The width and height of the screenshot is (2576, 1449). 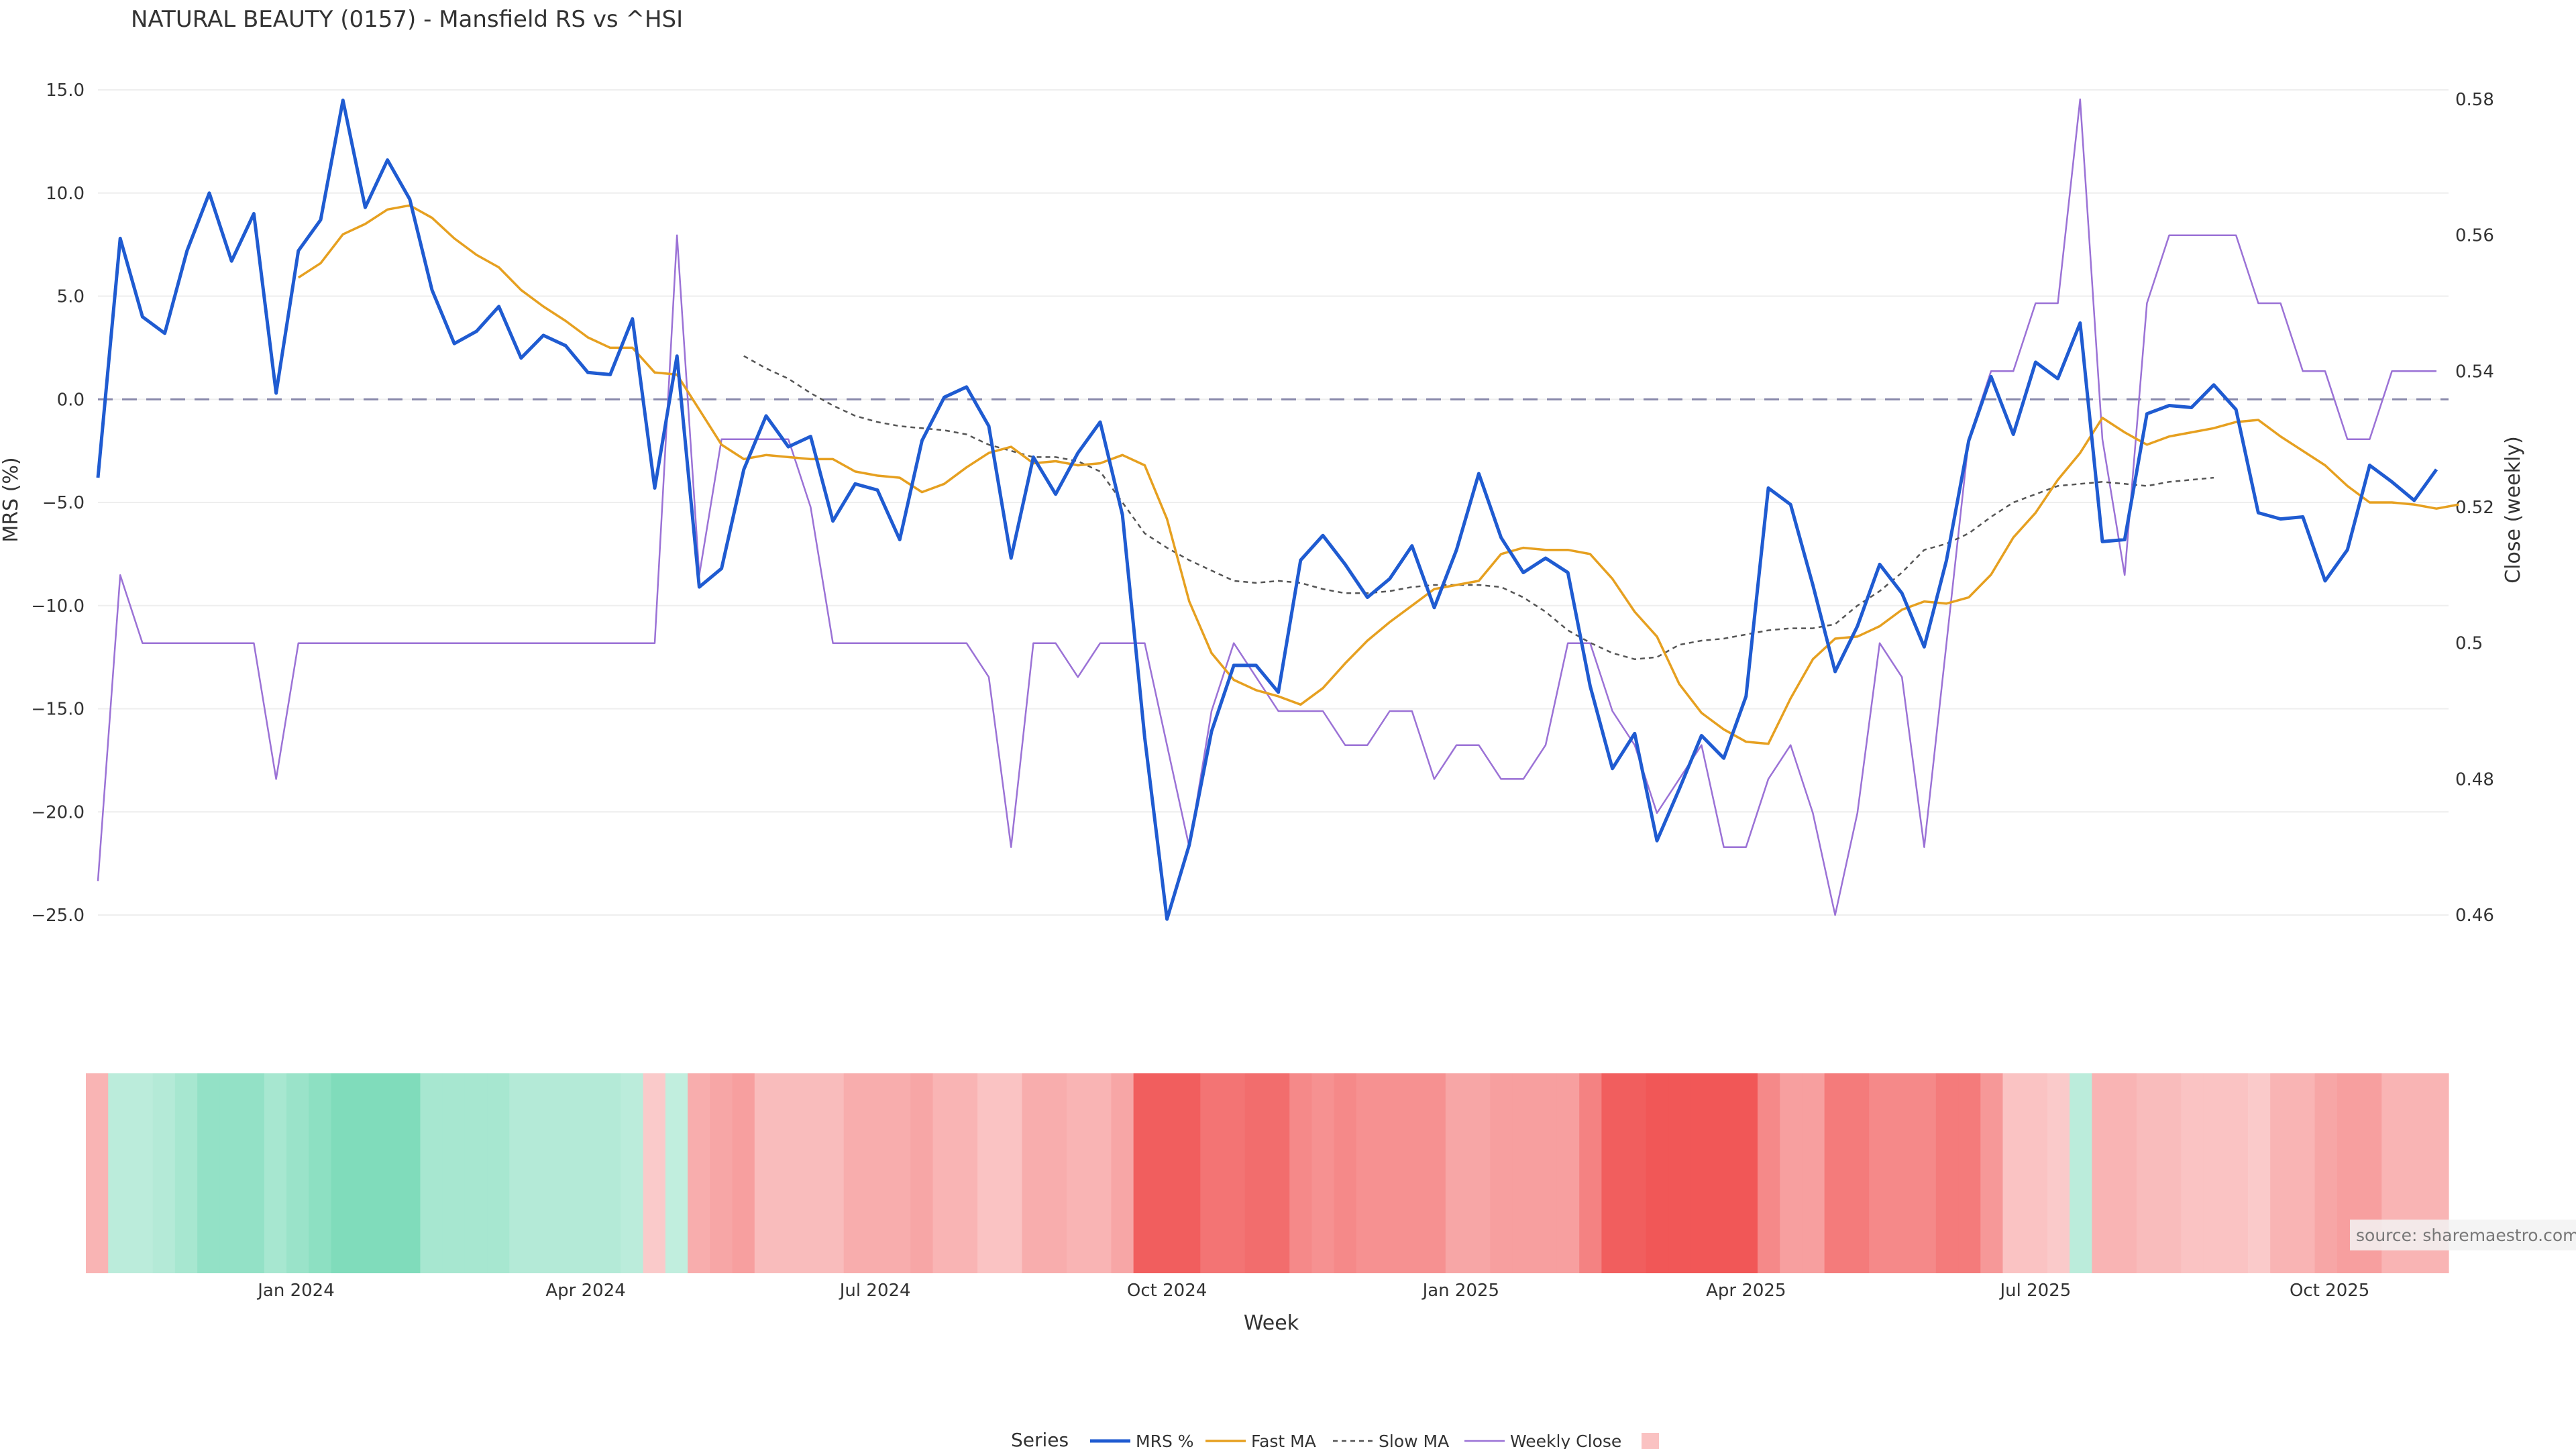 What do you see at coordinates (585, 1291) in the screenshot?
I see `x-tick-label: Apr 2024` at bounding box center [585, 1291].